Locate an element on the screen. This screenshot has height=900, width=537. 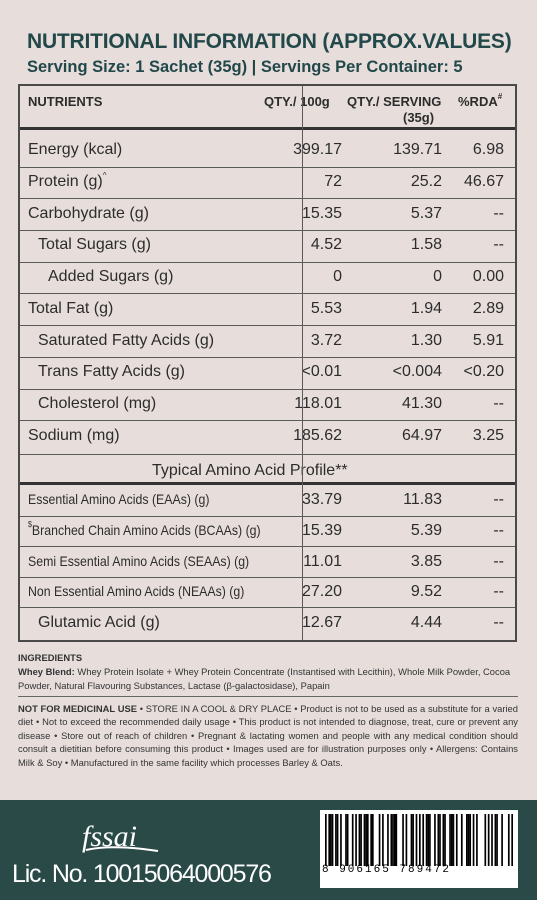
barcode is located at coordinates (419, 849).